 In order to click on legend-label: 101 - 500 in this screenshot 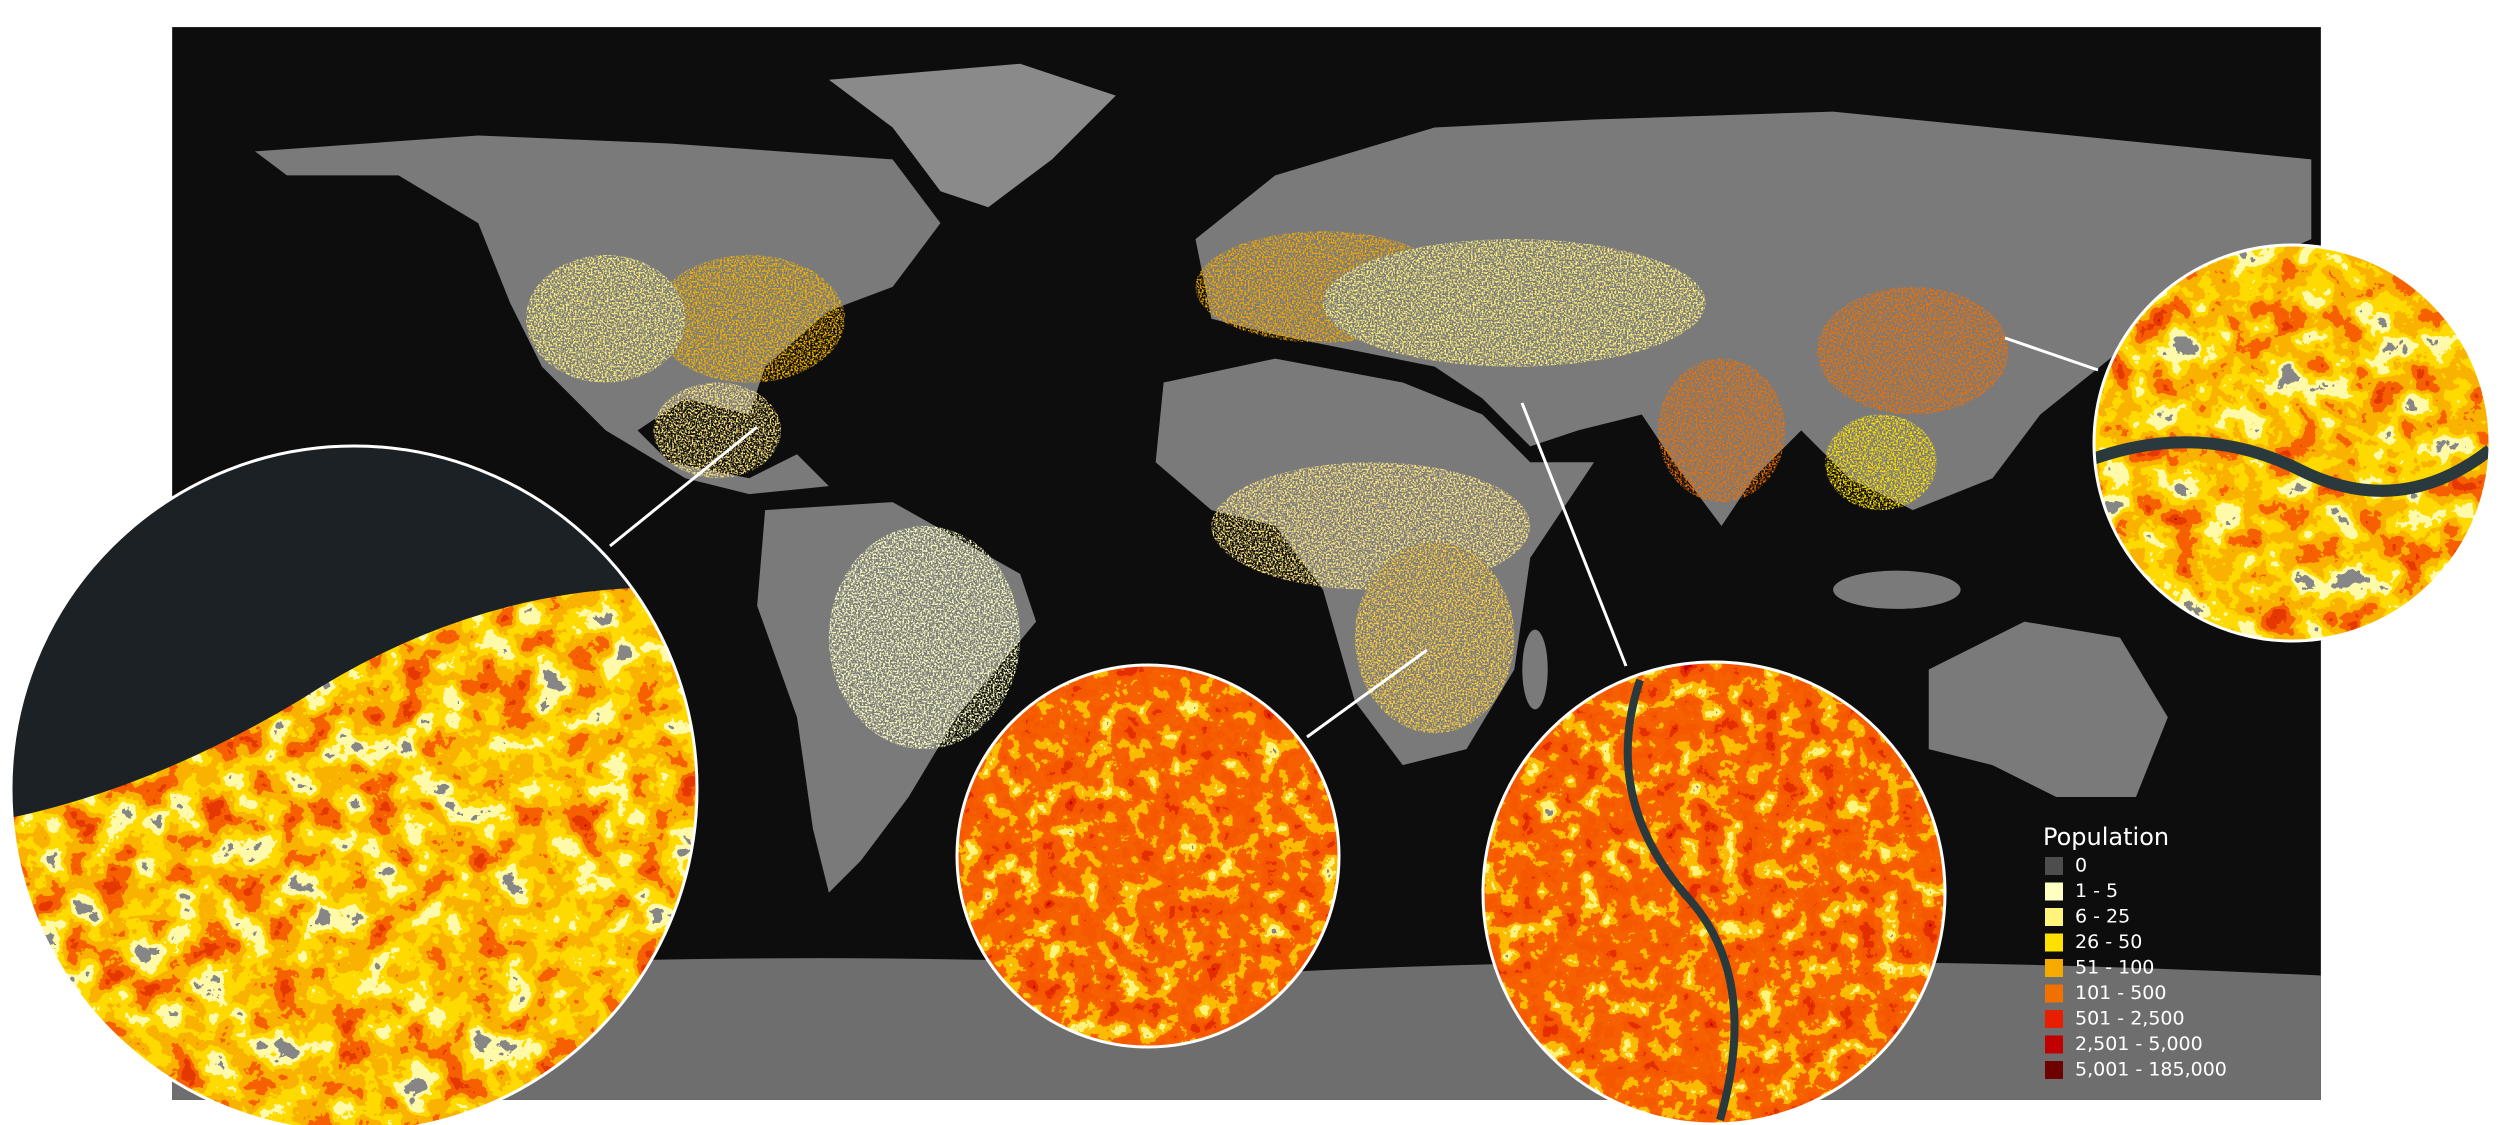, I will do `click(2120, 993)`.